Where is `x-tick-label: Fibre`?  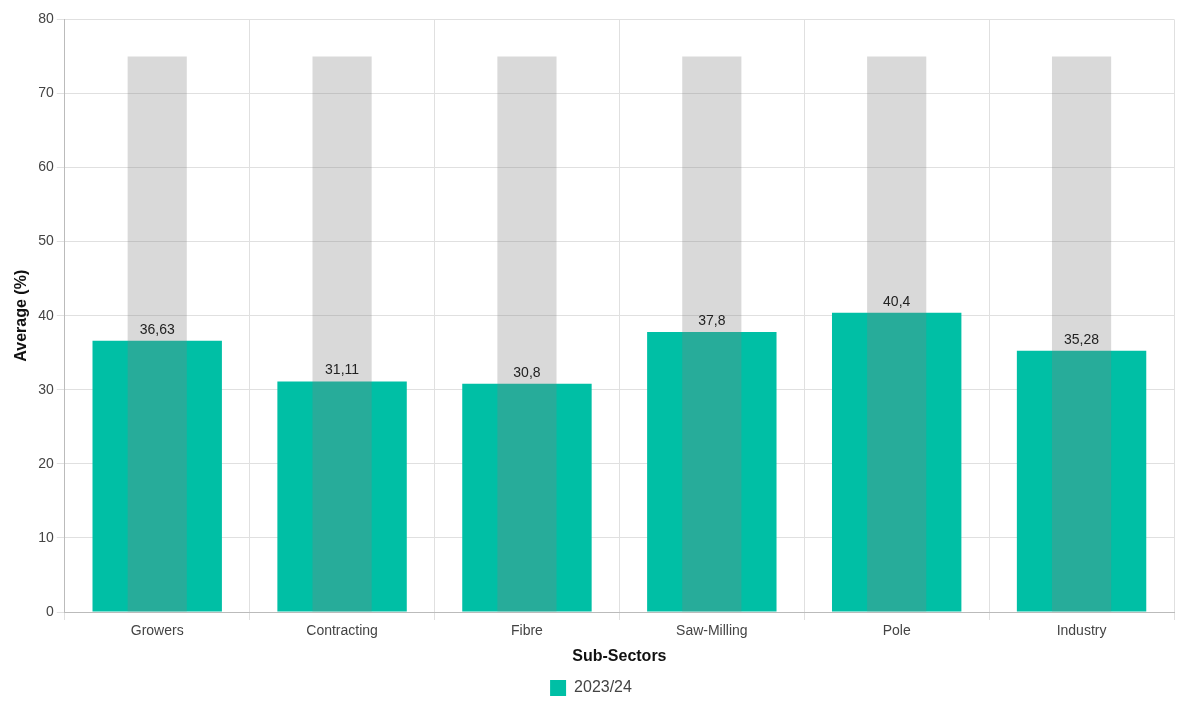 x-tick-label: Fibre is located at coordinates (527, 630).